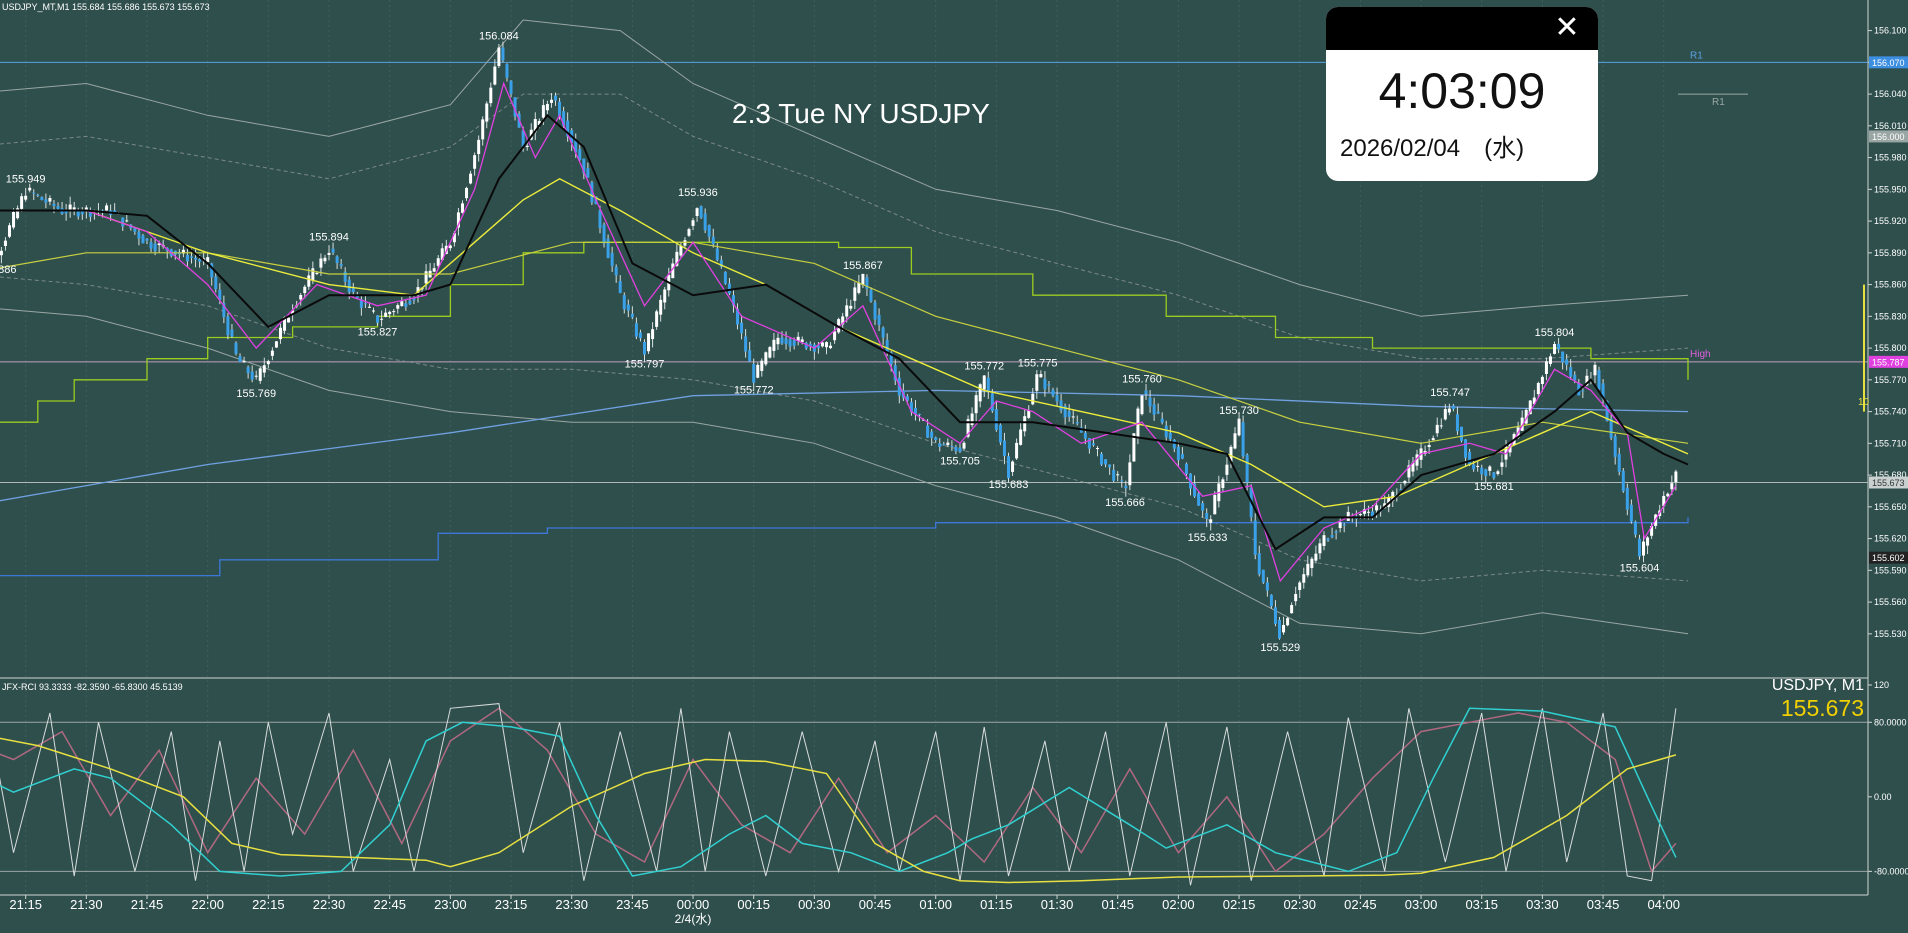 The height and width of the screenshot is (933, 1908). What do you see at coordinates (1890, 126) in the screenshot?
I see `y-tick-label: 156.010` at bounding box center [1890, 126].